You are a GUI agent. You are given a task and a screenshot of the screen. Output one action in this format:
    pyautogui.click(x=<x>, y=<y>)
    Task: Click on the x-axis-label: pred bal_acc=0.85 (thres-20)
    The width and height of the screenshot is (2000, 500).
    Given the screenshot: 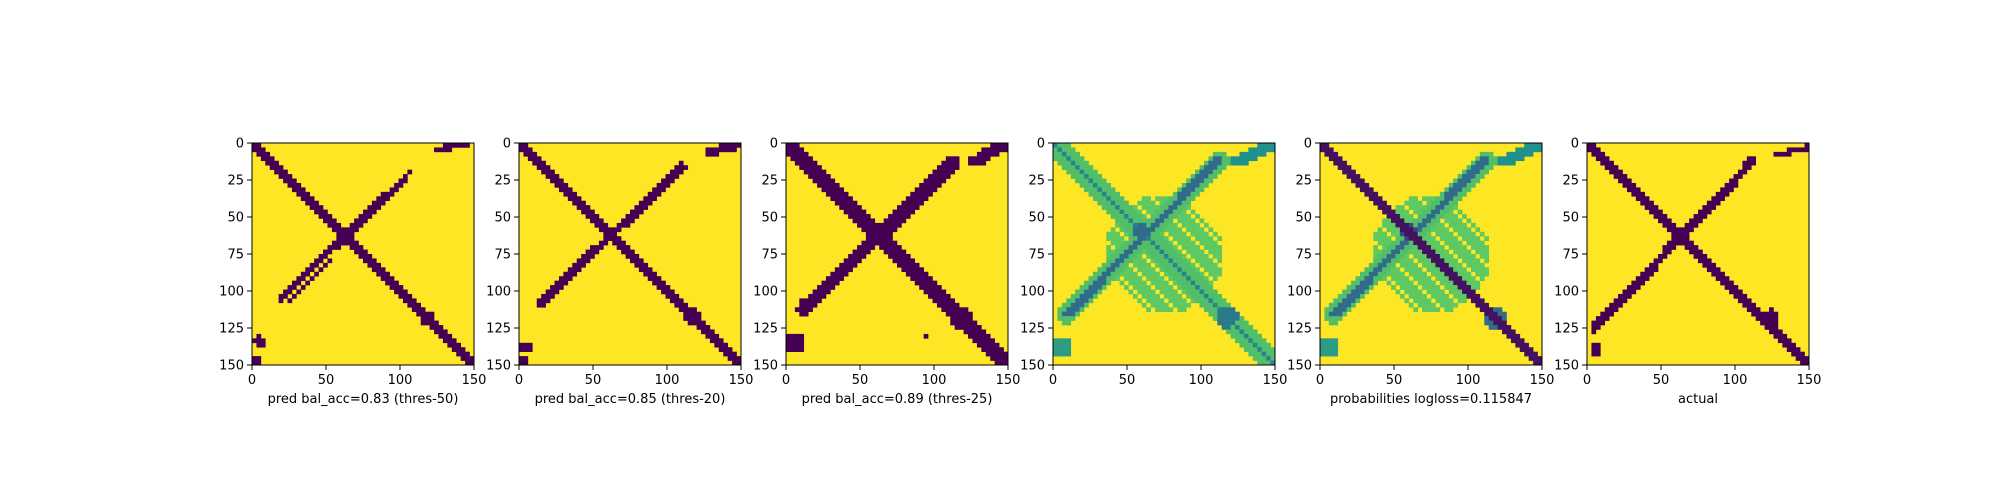 What is the action you would take?
    pyautogui.click(x=630, y=399)
    